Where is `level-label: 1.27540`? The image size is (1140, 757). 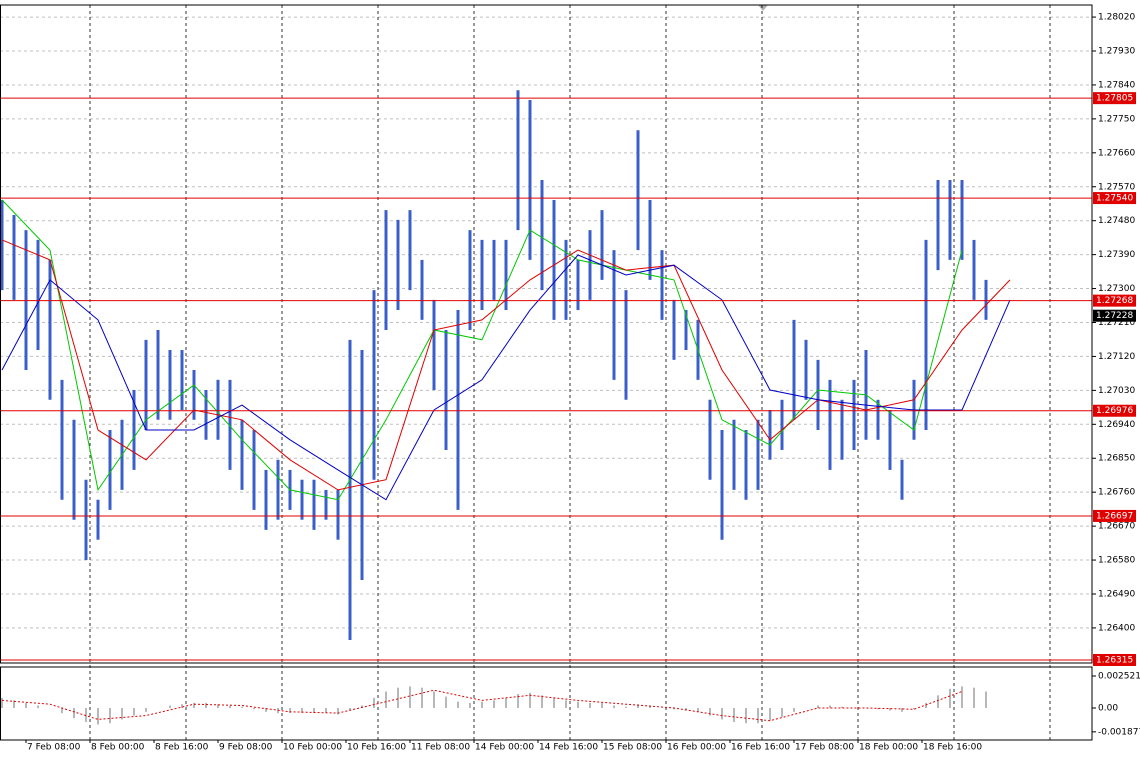
level-label: 1.27540 is located at coordinates (1114, 199).